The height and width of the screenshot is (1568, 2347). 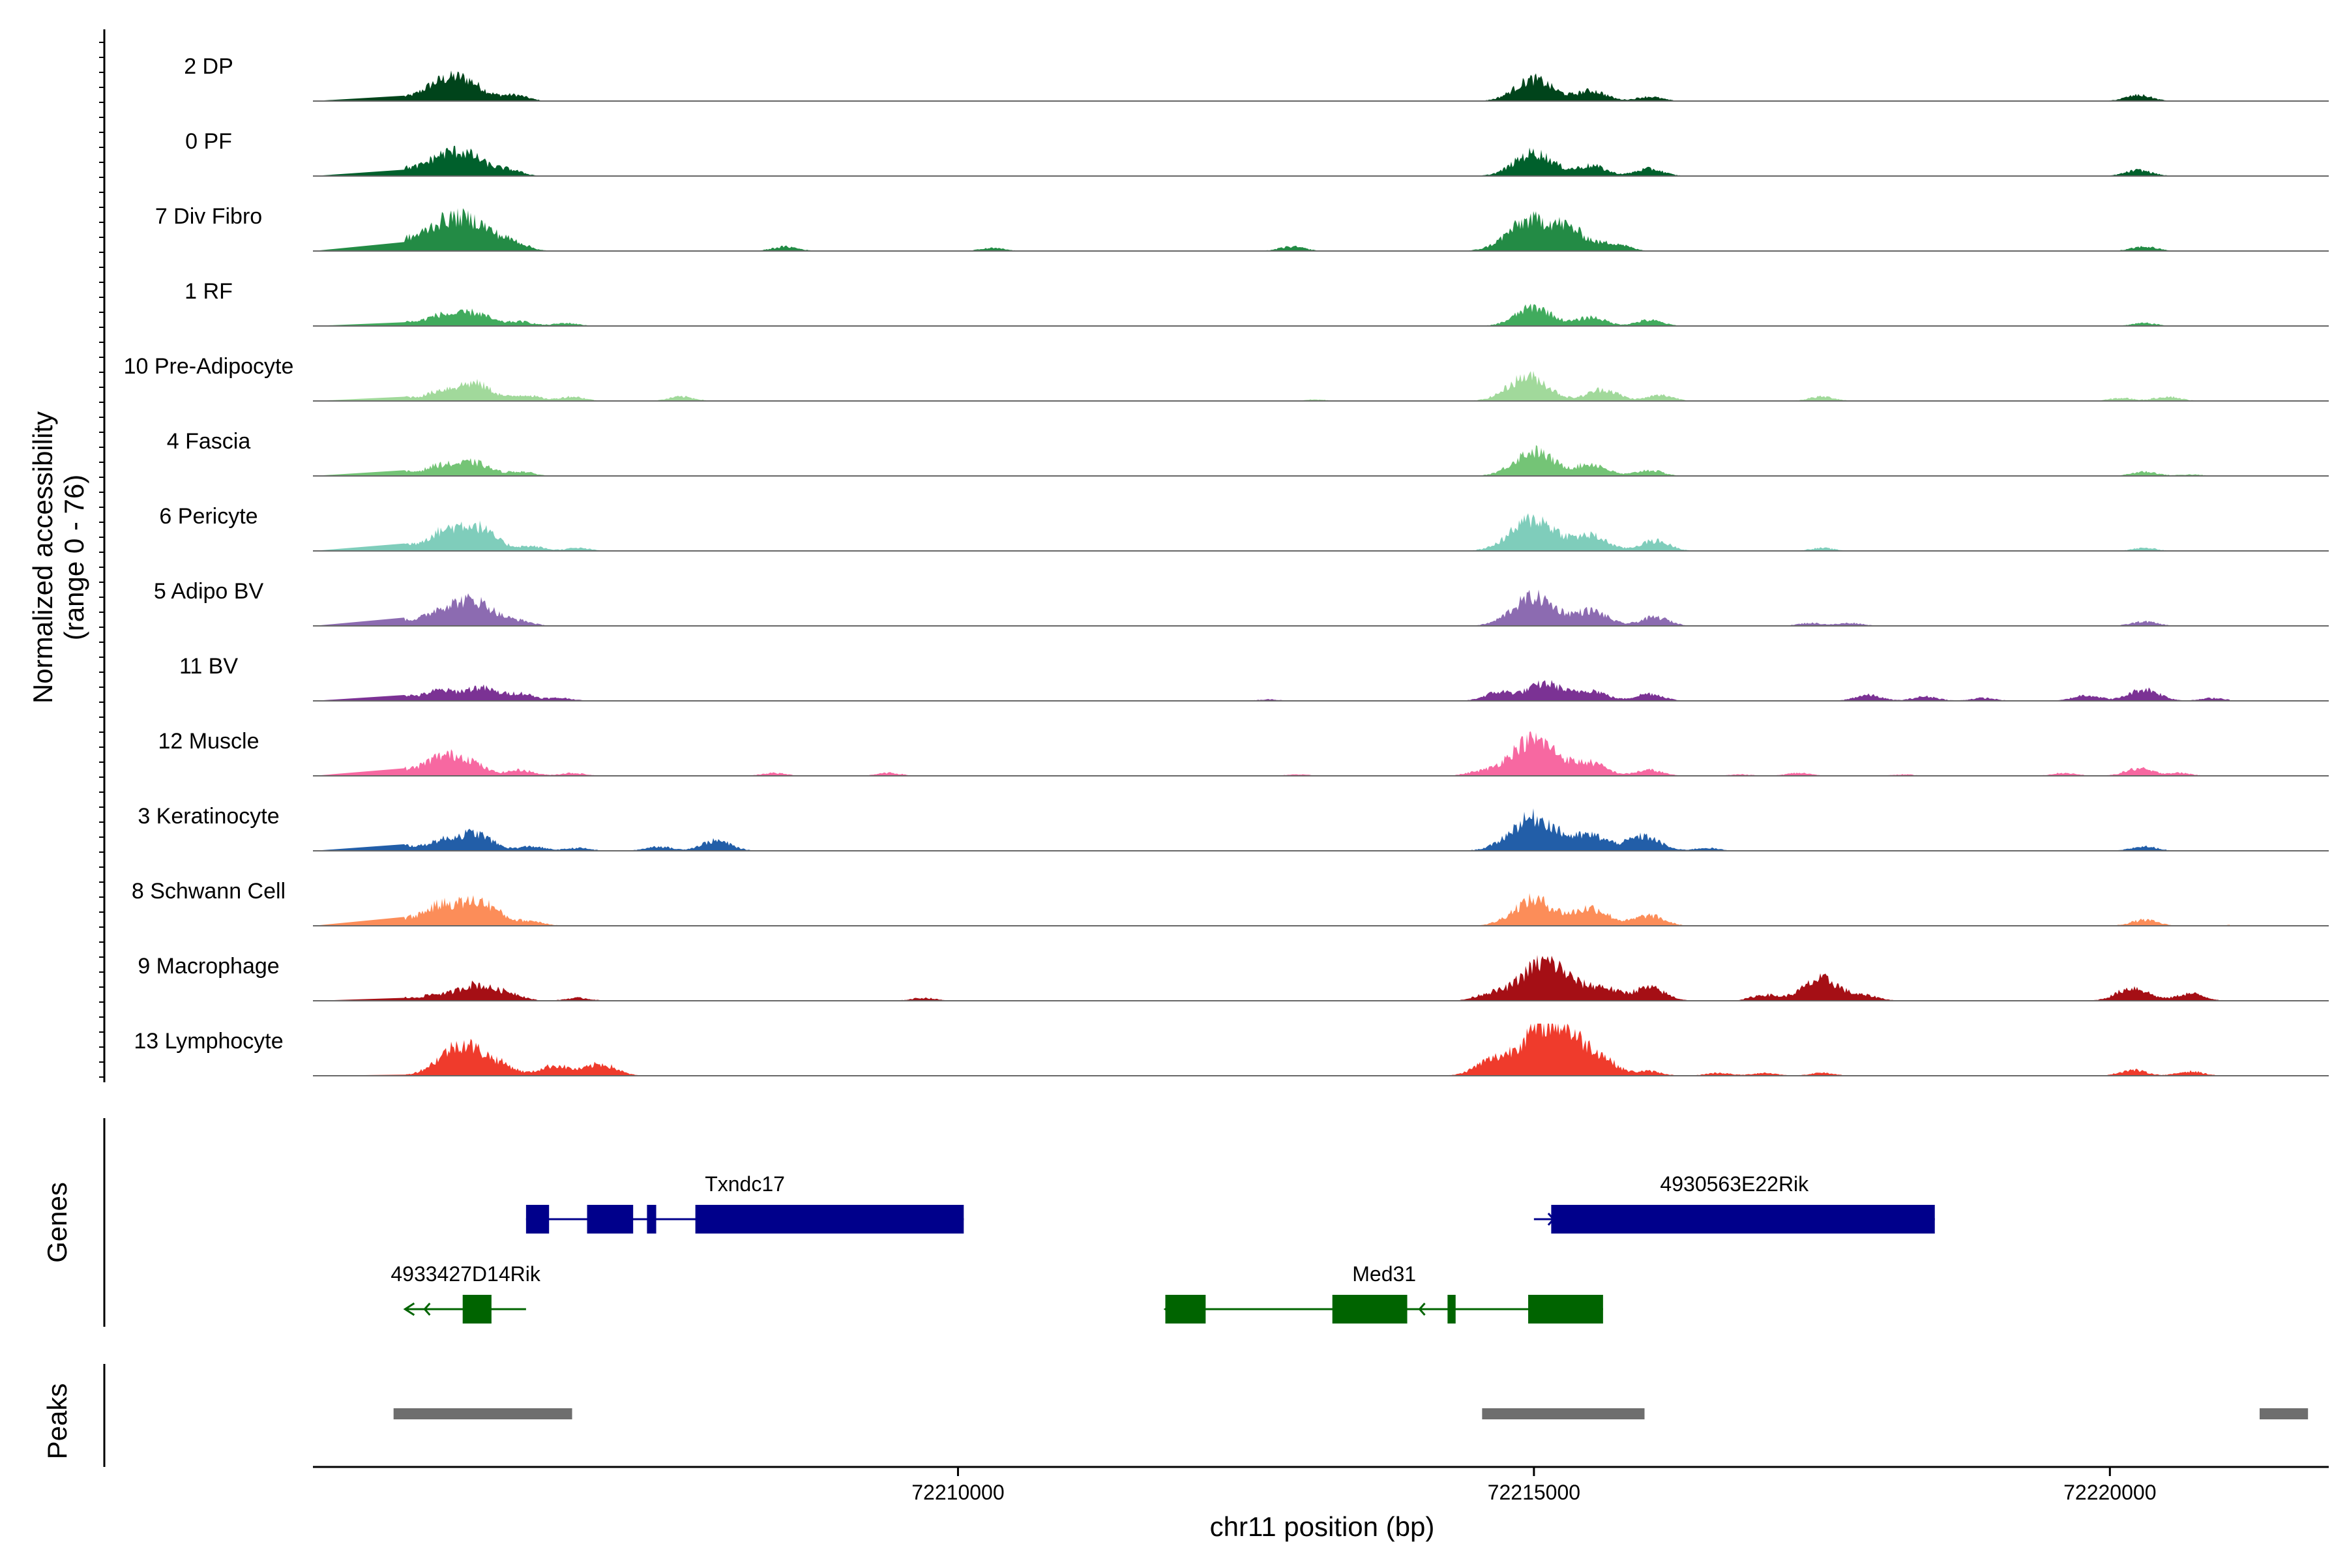 I want to click on track-1-rf: 1 RF, so click(x=1257, y=303).